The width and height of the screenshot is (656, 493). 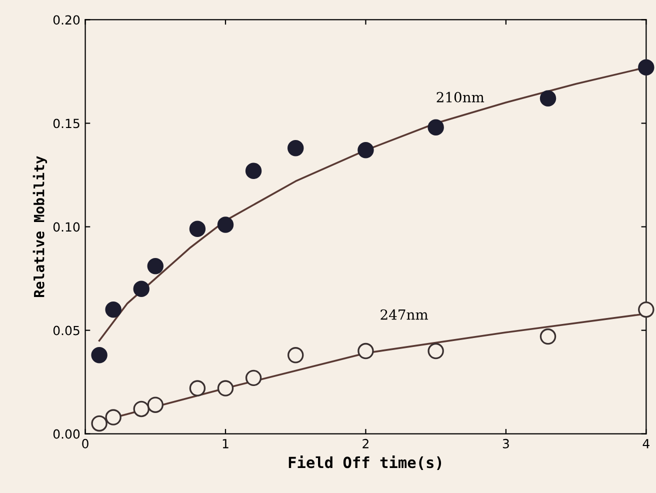 I want to click on x-tick-label: 4, so click(x=646, y=443).